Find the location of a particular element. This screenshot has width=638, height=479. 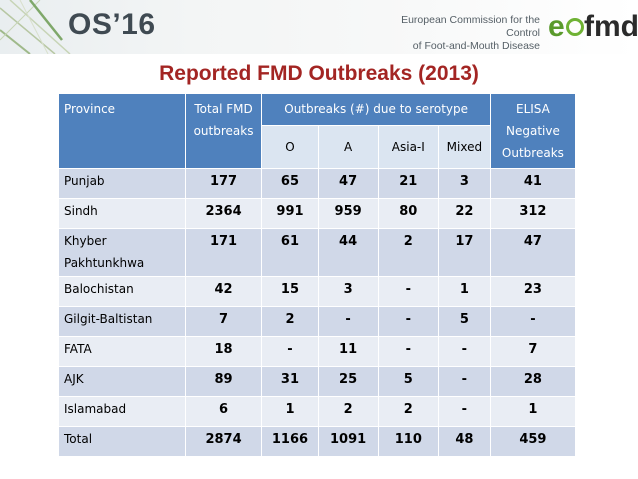

cell-o: 2 is located at coordinates (290, 321).